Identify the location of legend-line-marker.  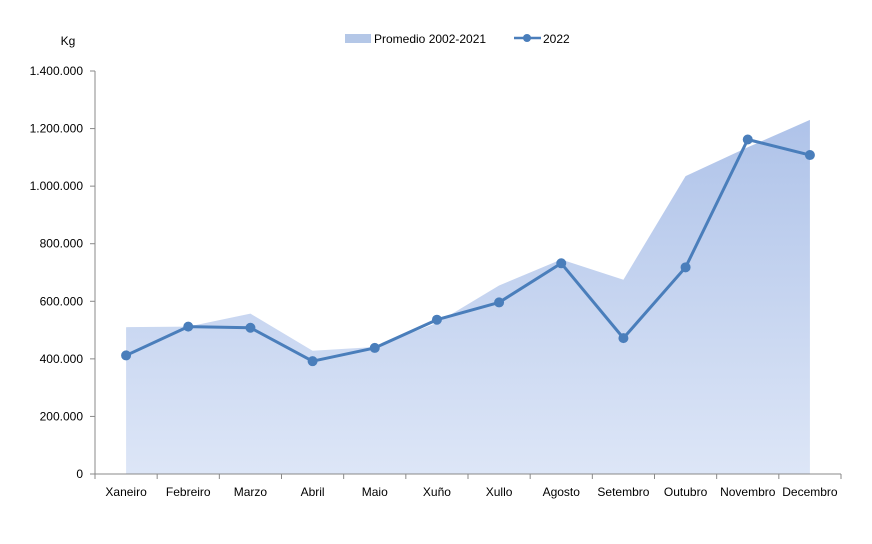
(527, 38).